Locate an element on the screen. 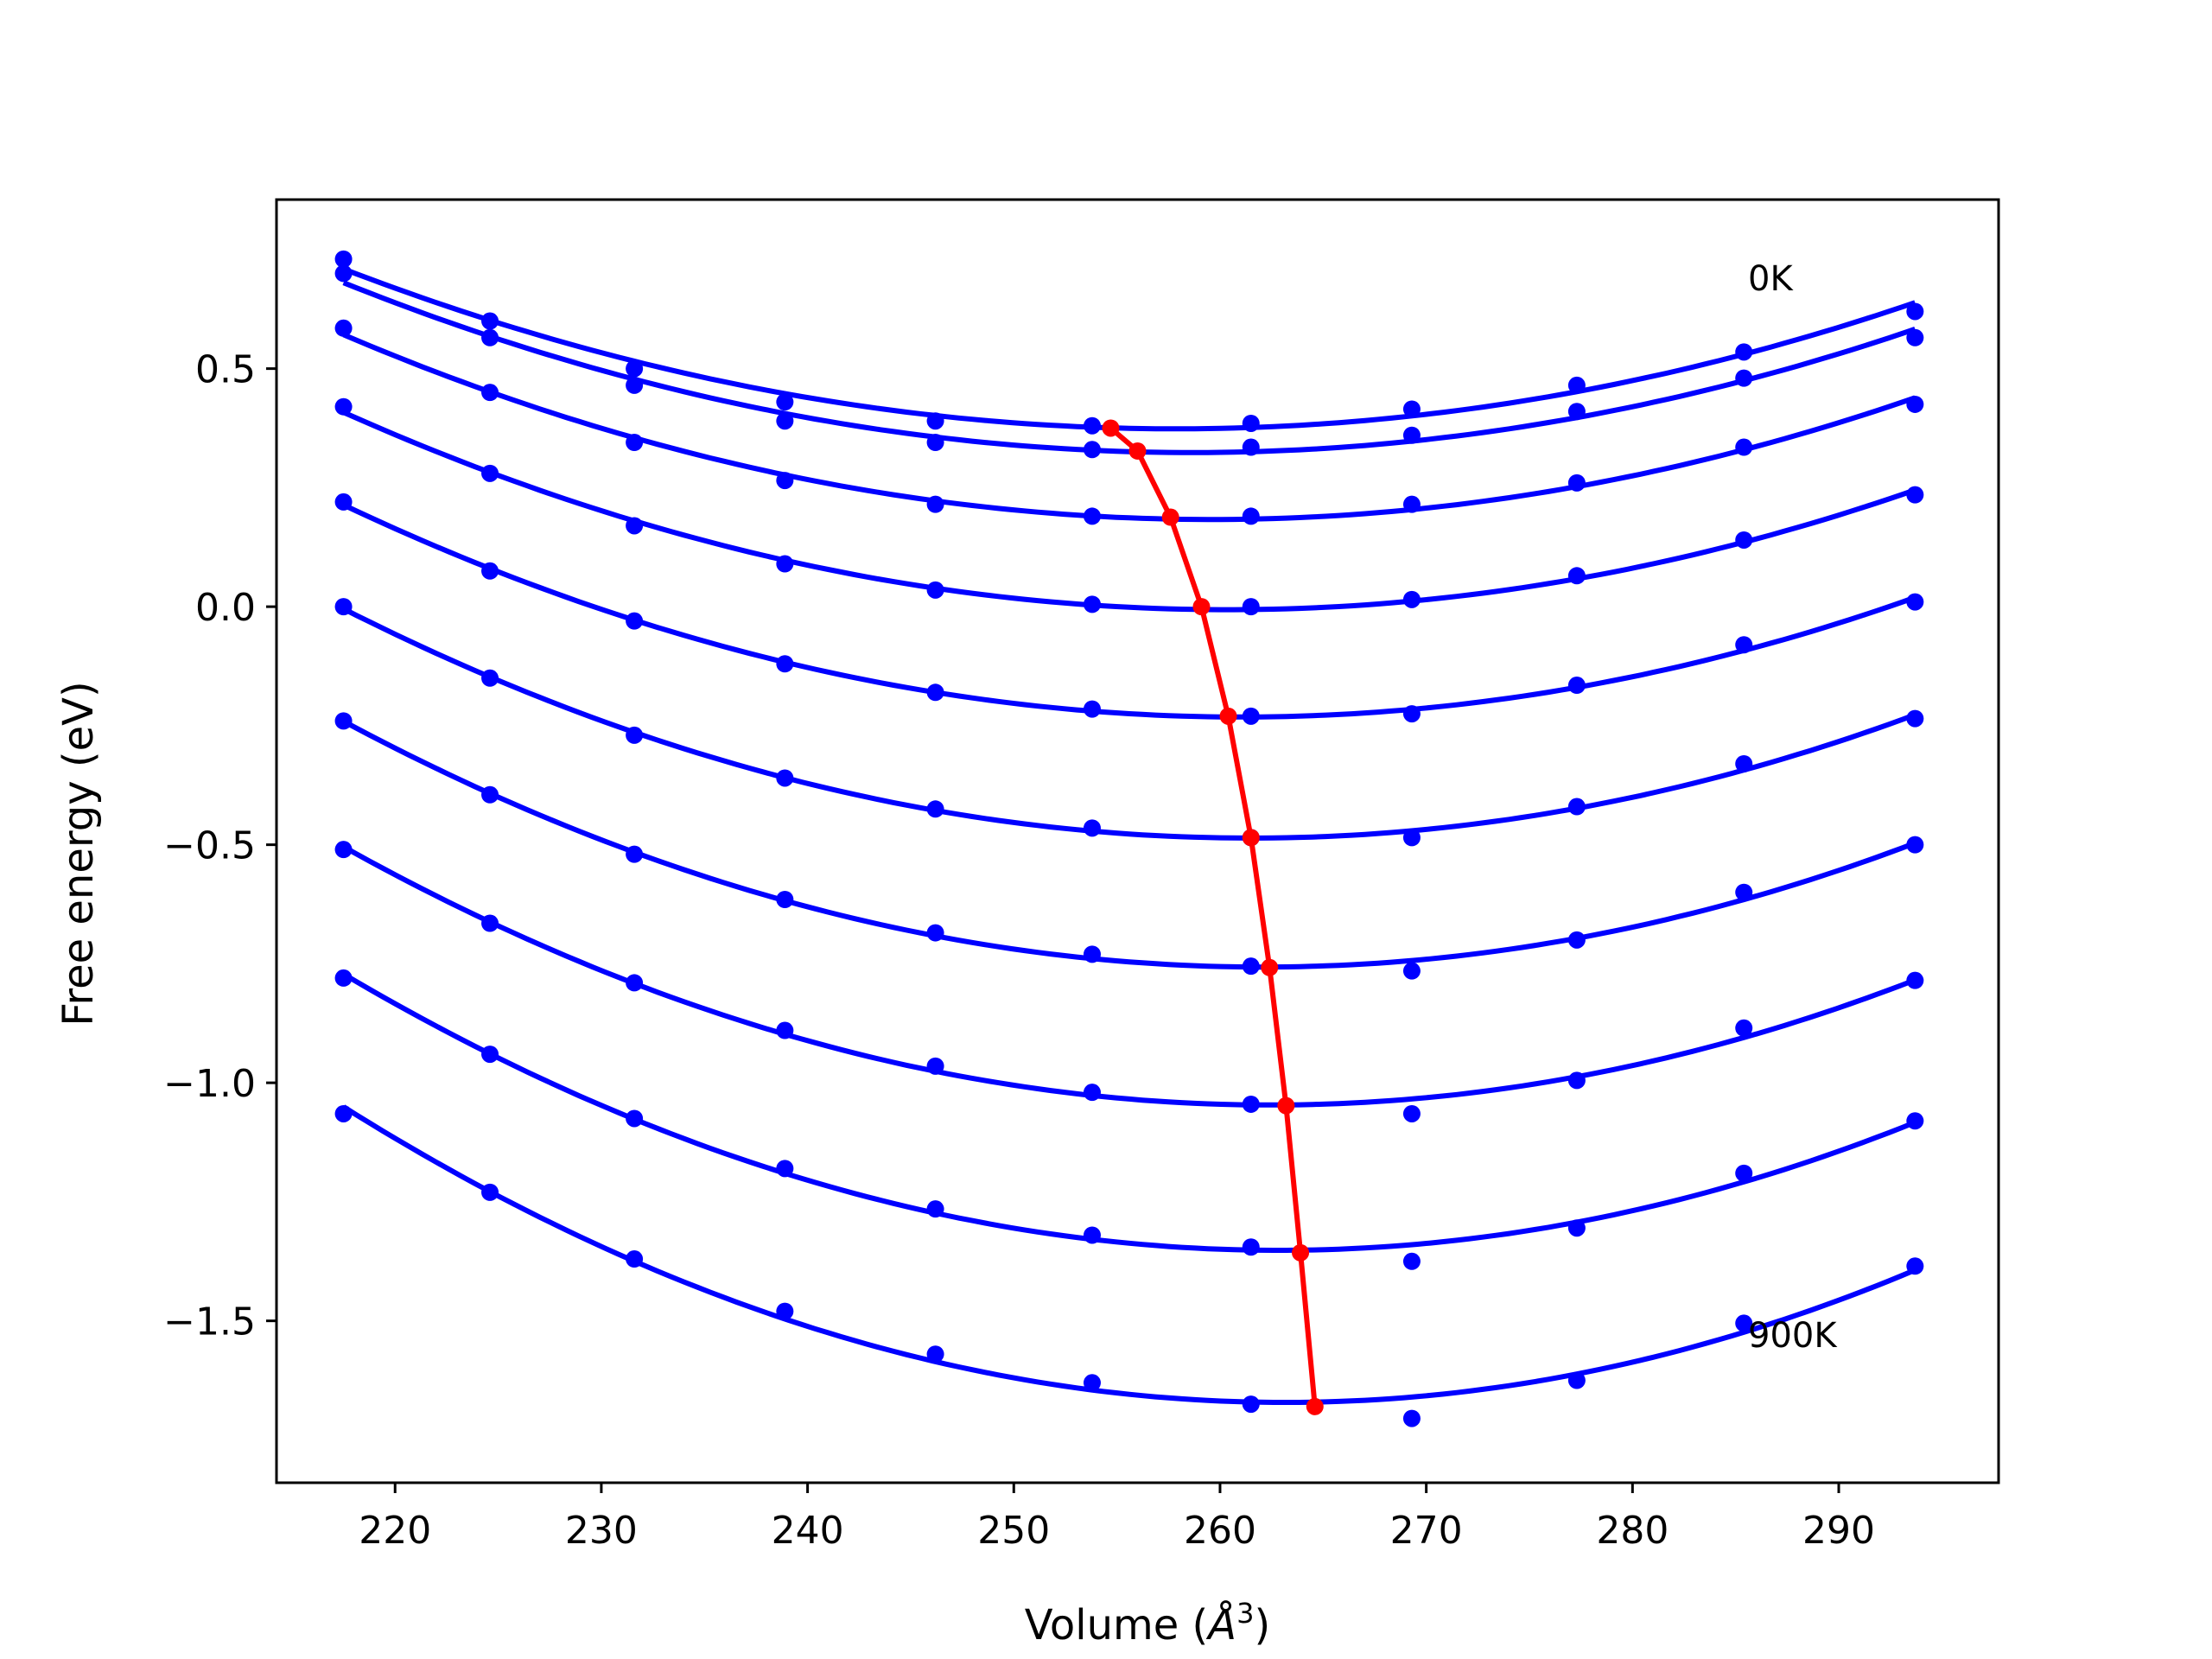 The width and height of the screenshot is (2212, 1659). x-tick-label-230: 230 is located at coordinates (601, 1531).